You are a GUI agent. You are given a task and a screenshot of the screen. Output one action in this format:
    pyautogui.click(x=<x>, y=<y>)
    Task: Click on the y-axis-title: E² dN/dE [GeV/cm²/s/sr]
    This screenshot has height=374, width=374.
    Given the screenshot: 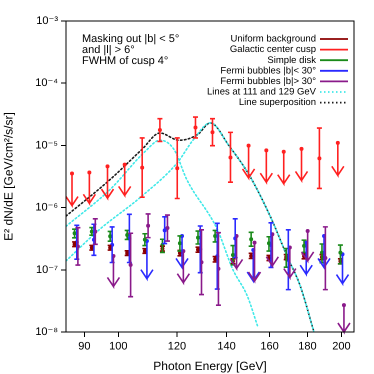 What is the action you would take?
    pyautogui.click(x=9, y=176)
    